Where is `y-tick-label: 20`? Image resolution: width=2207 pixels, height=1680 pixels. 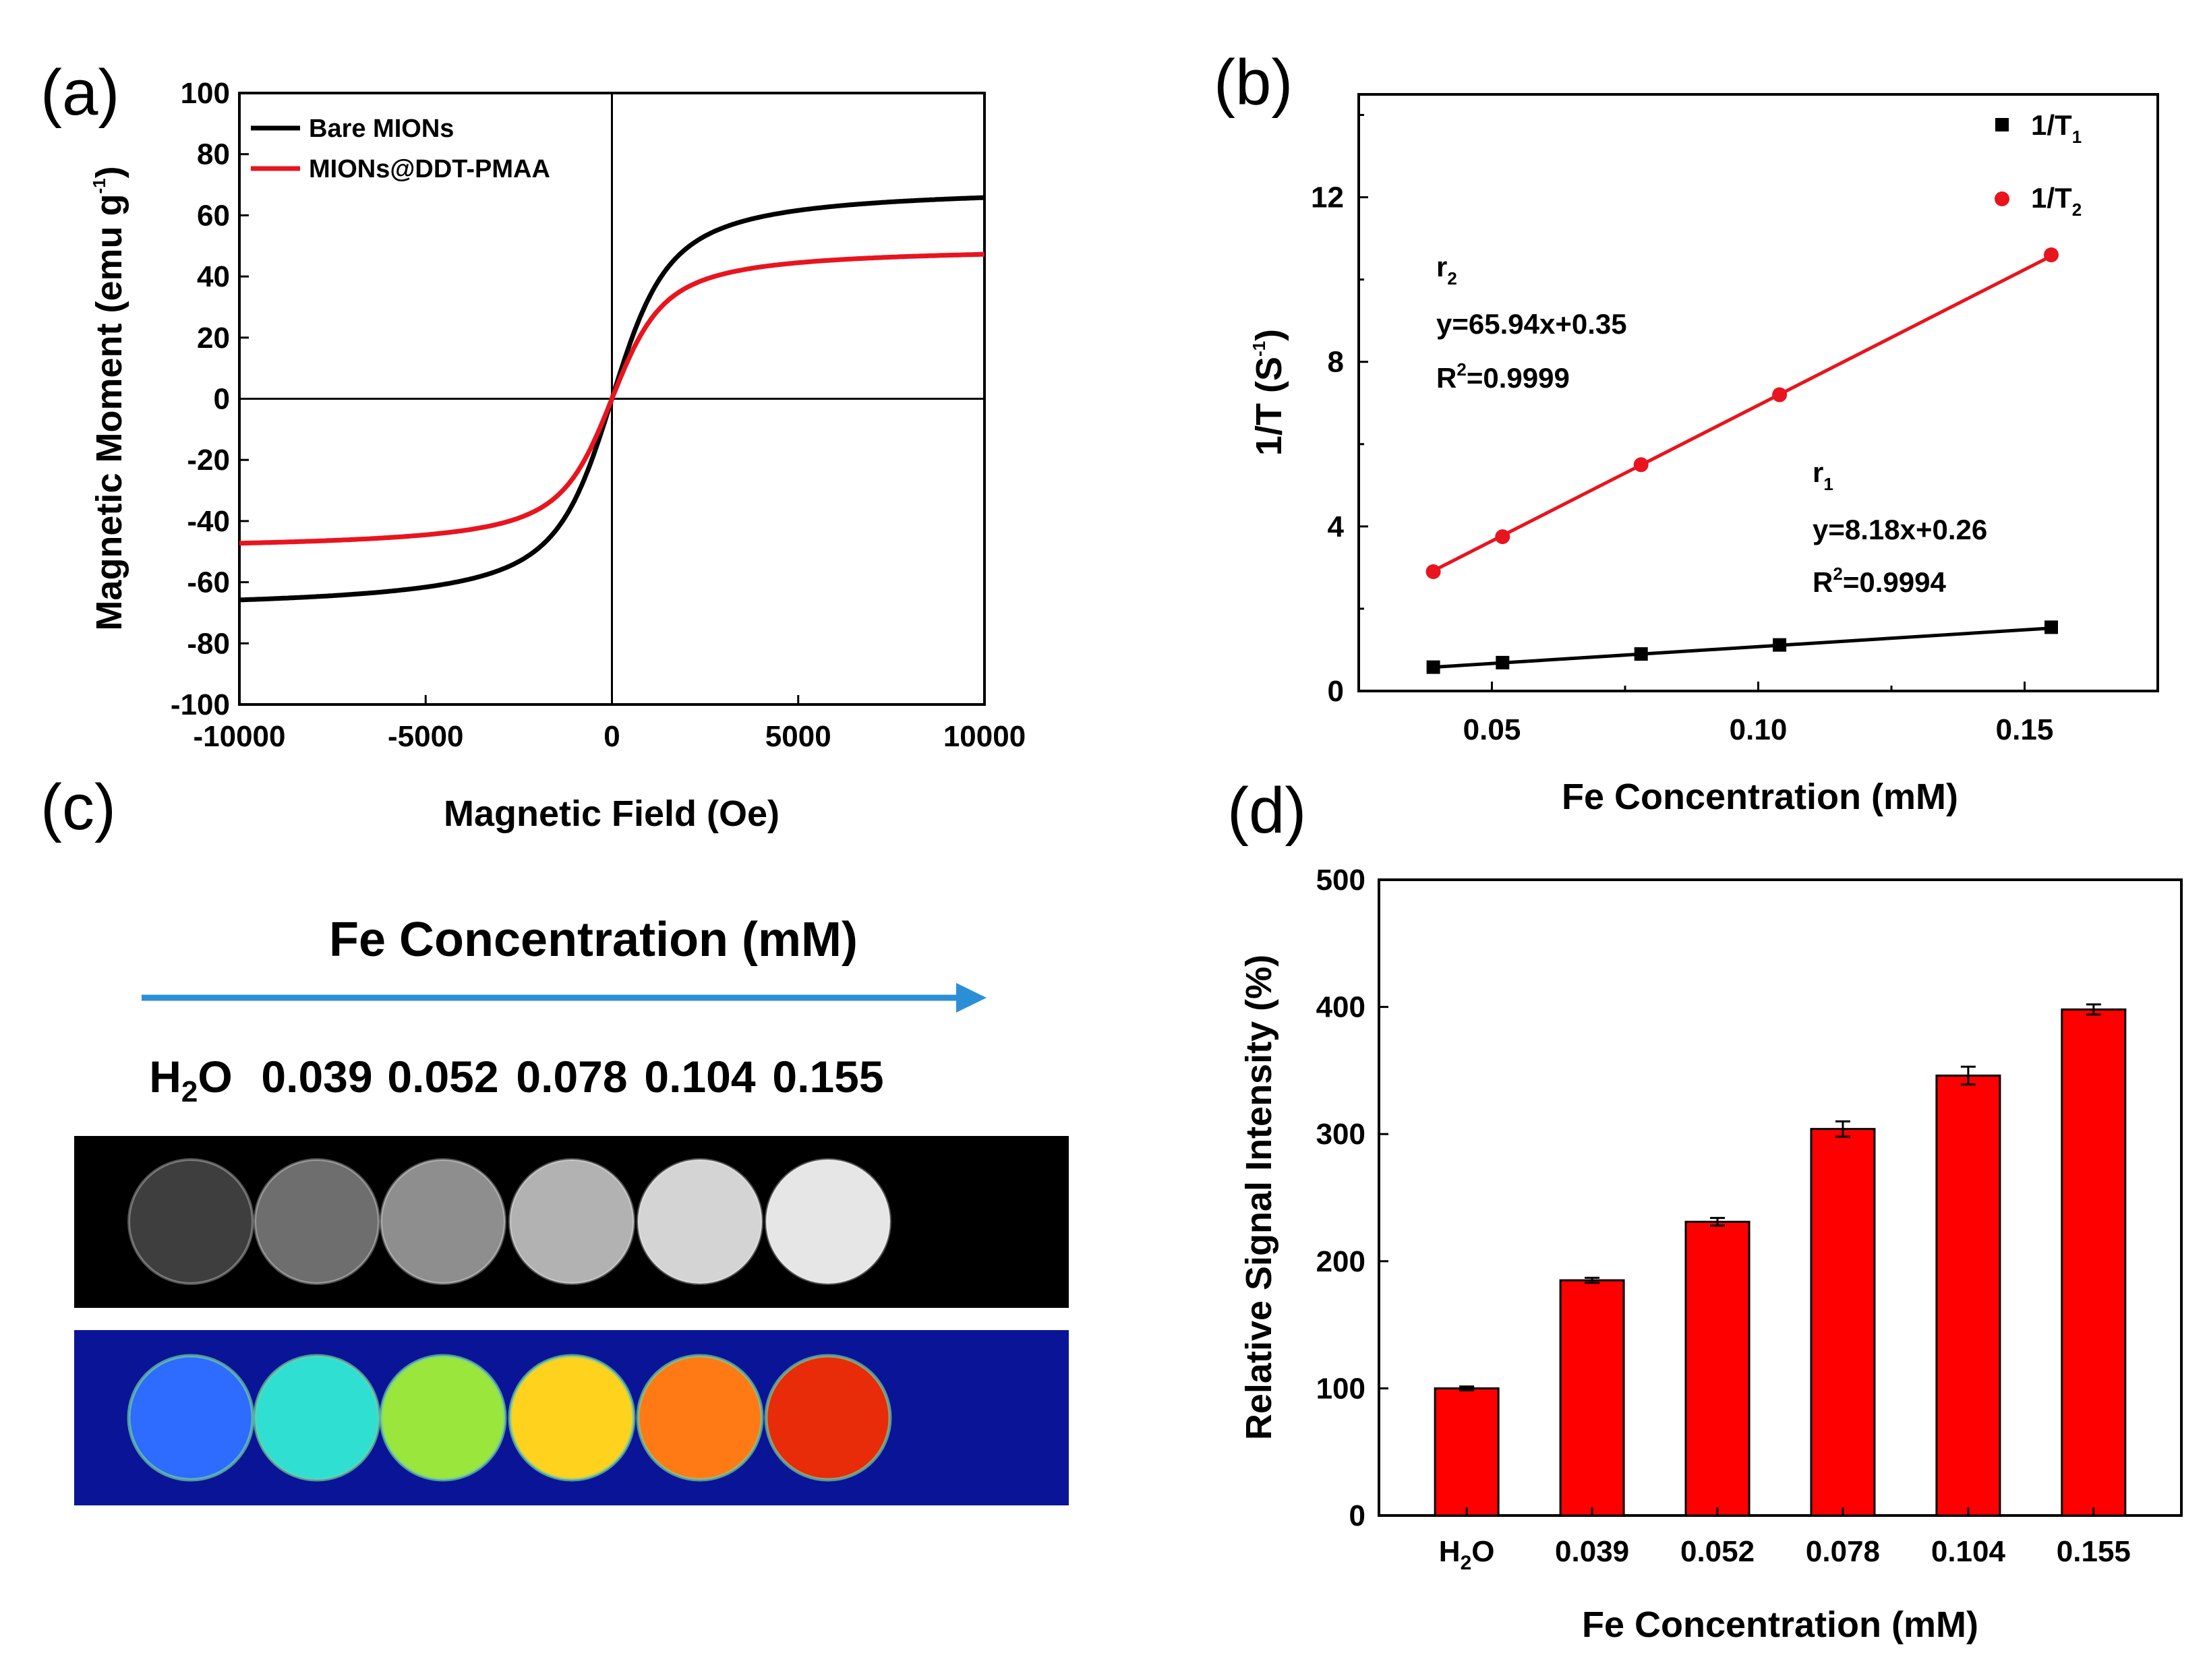 y-tick-label: 20 is located at coordinates (214, 338).